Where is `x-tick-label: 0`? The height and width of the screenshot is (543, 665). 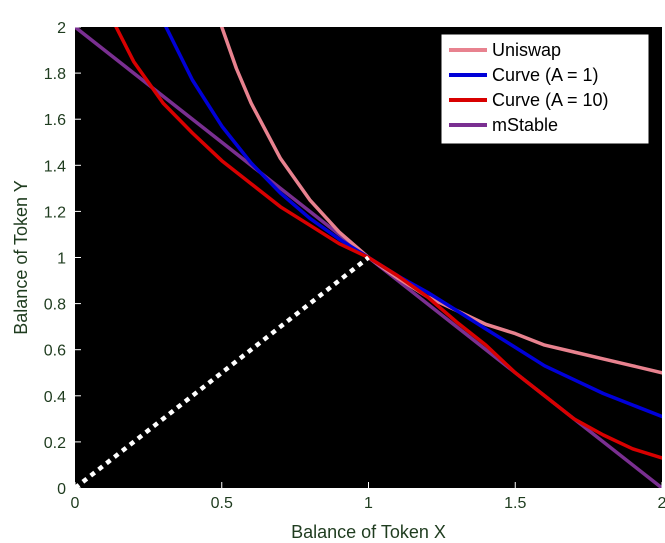 x-tick-label: 0 is located at coordinates (75, 503).